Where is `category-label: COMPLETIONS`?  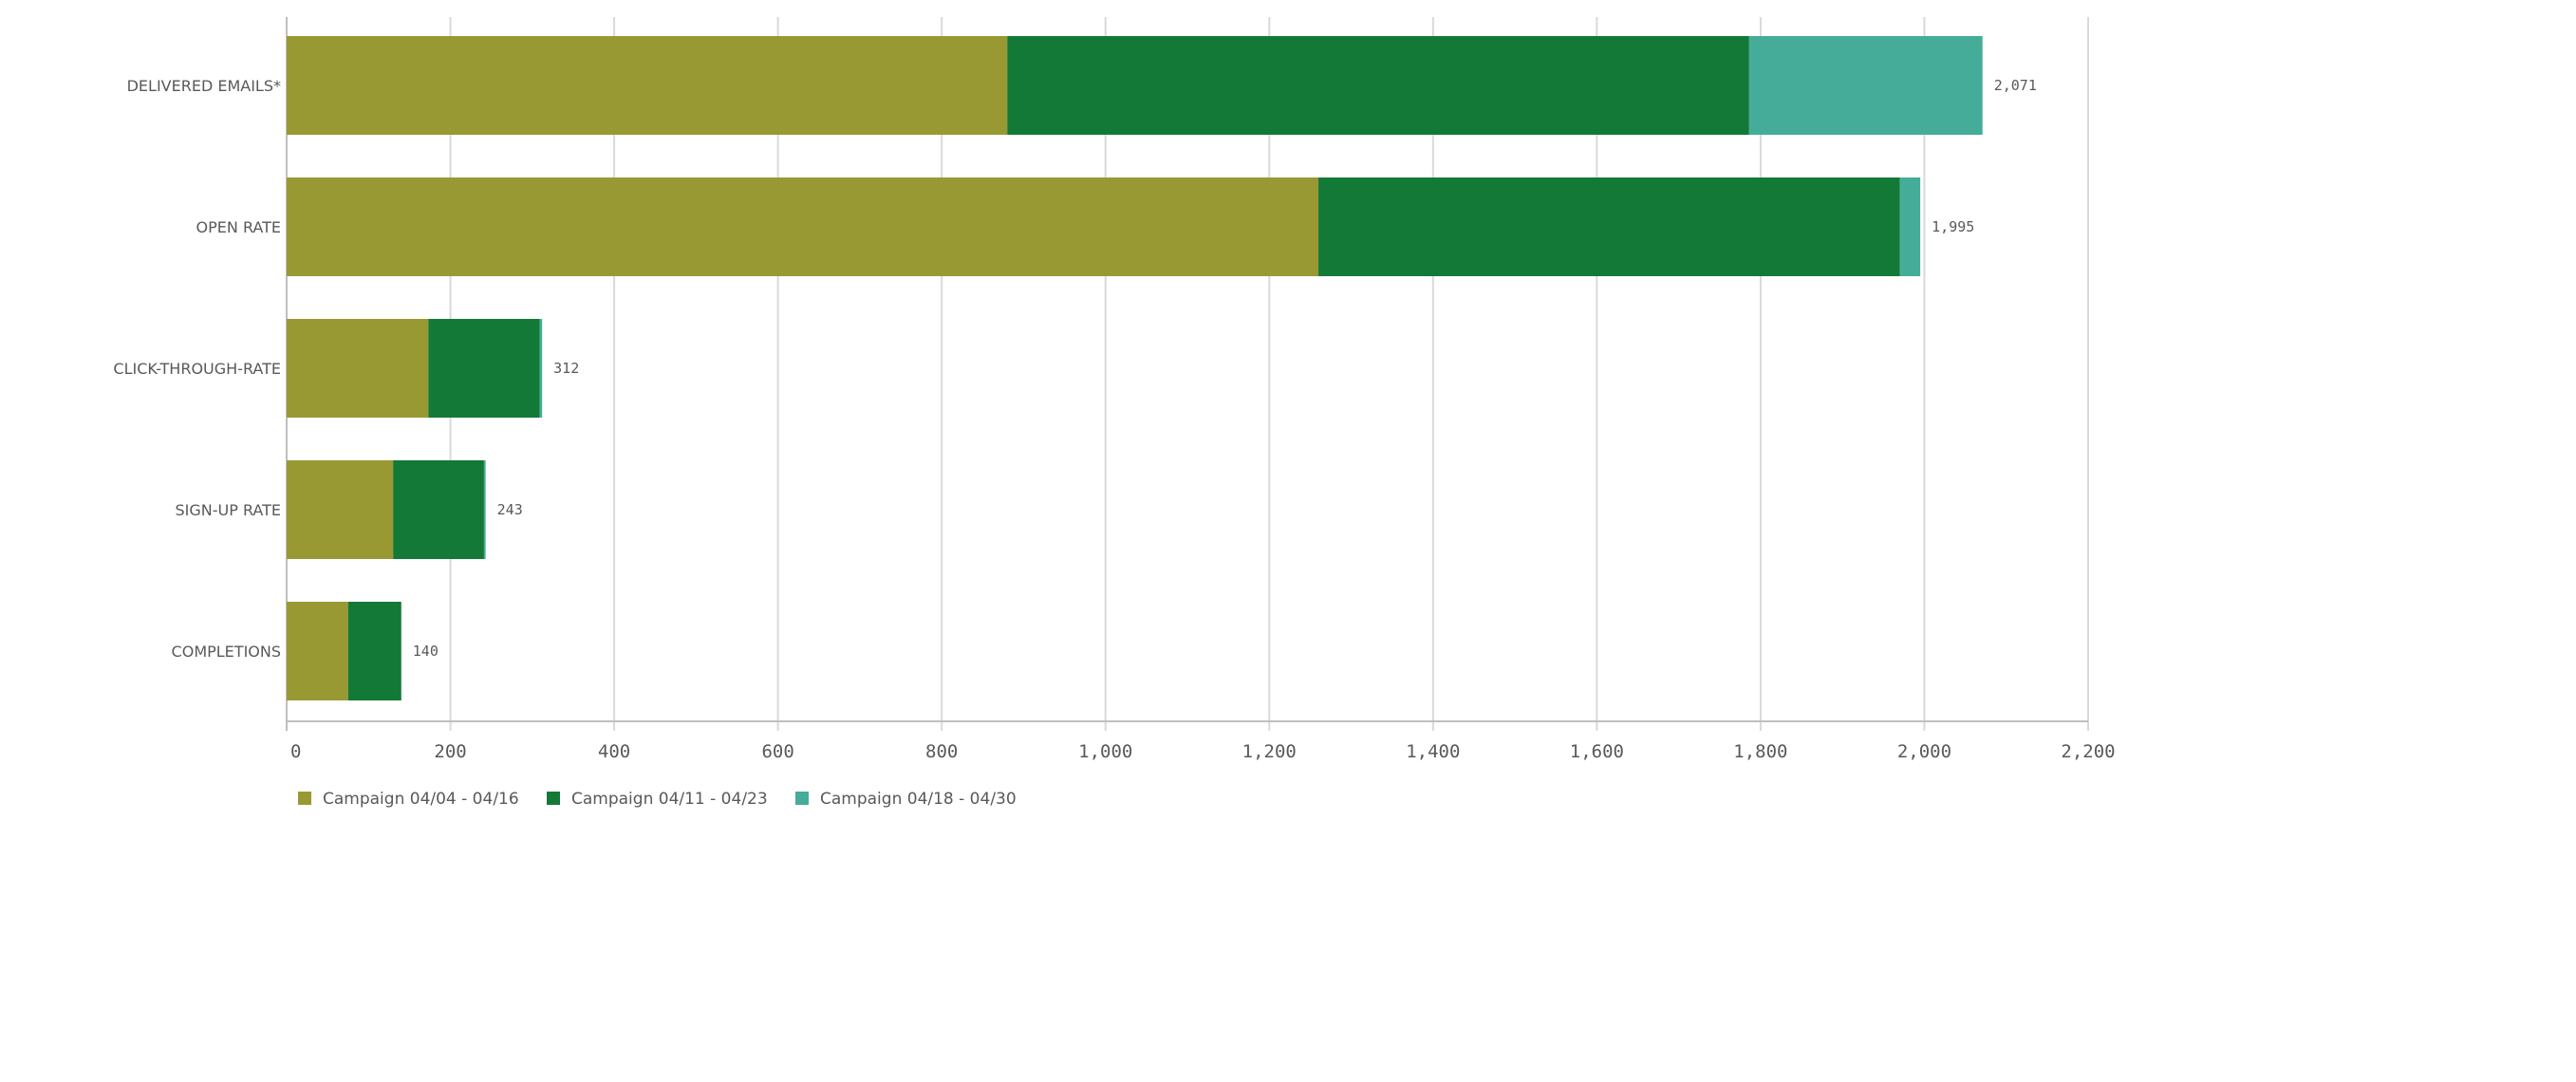
category-label: COMPLETIONS is located at coordinates (227, 652).